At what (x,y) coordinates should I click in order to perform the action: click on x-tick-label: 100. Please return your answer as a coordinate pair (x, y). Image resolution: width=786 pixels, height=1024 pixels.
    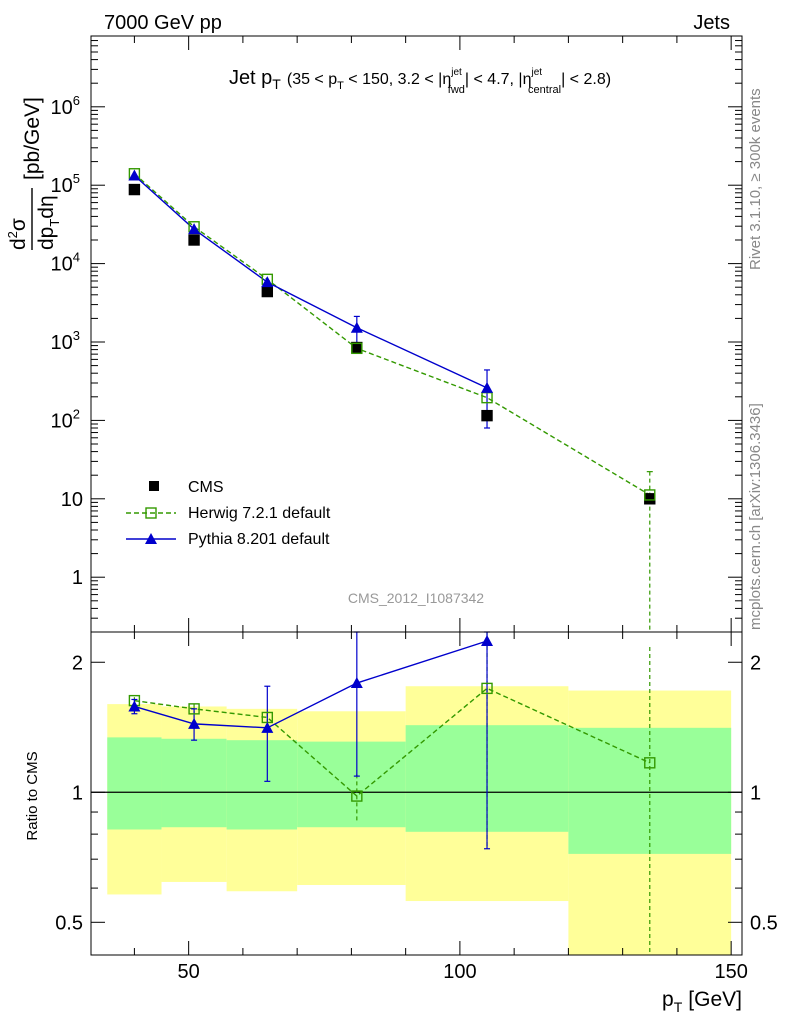
    Looking at the image, I should click on (459, 972).